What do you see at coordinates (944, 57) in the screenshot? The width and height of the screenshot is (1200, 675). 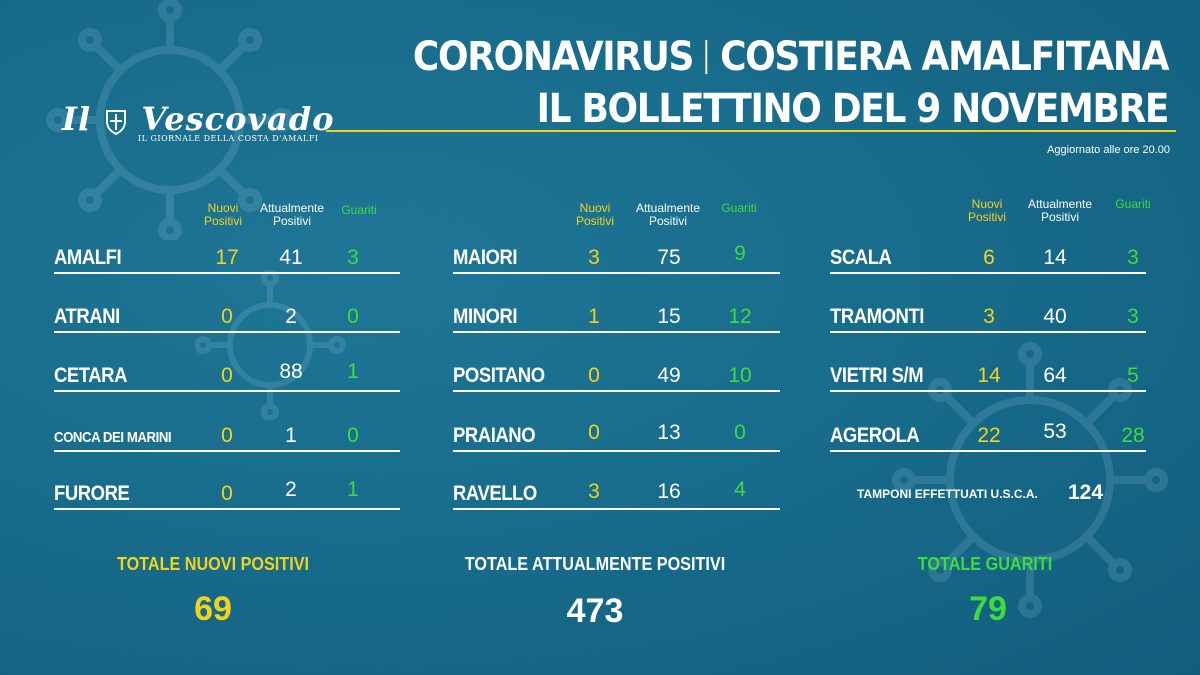 I see `headline-right: COSTIERA AMALFITANA` at bounding box center [944, 57].